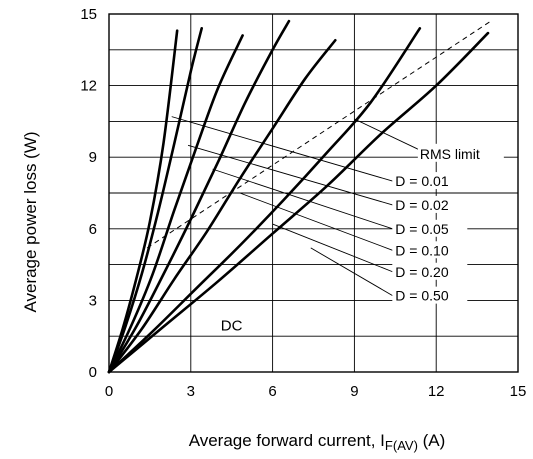 This screenshot has width=533, height=459. I want to click on duty-label: D = 0.05, so click(422, 229).